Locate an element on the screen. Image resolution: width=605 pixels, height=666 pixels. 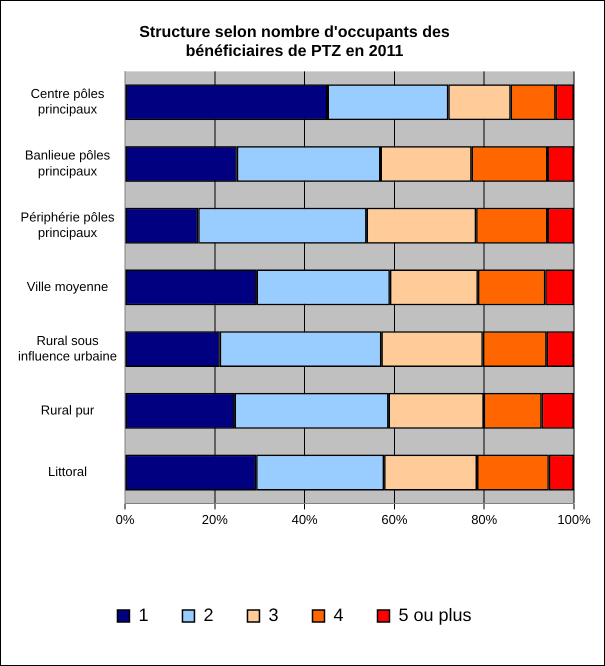
x-tick-label: 40% is located at coordinates (305, 519).